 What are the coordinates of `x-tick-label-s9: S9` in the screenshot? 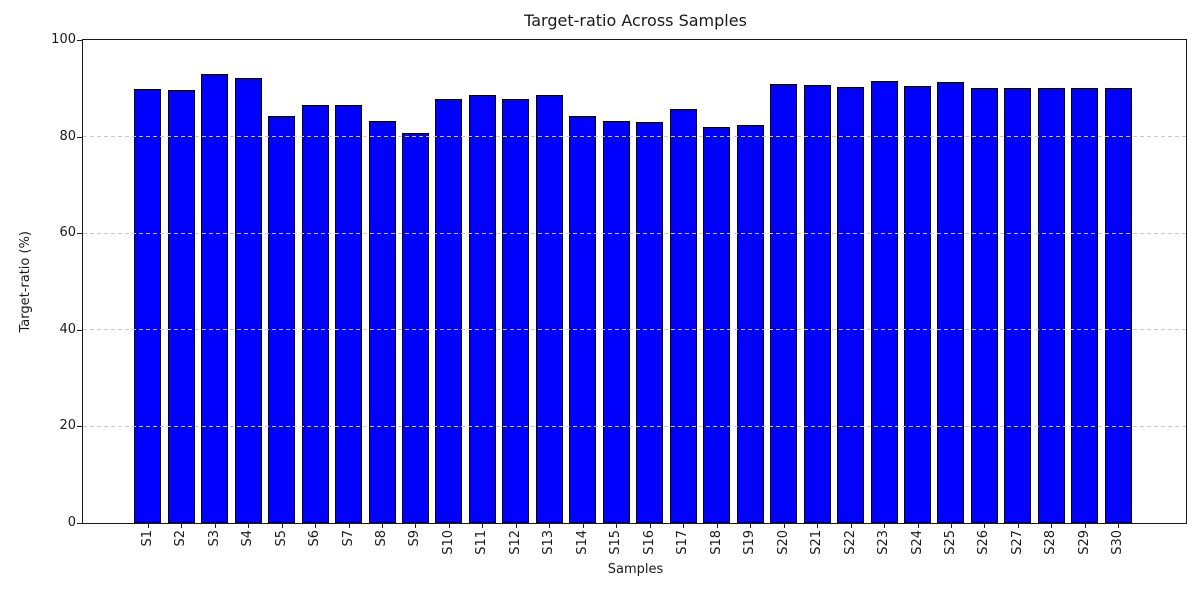 It's located at (414, 538).